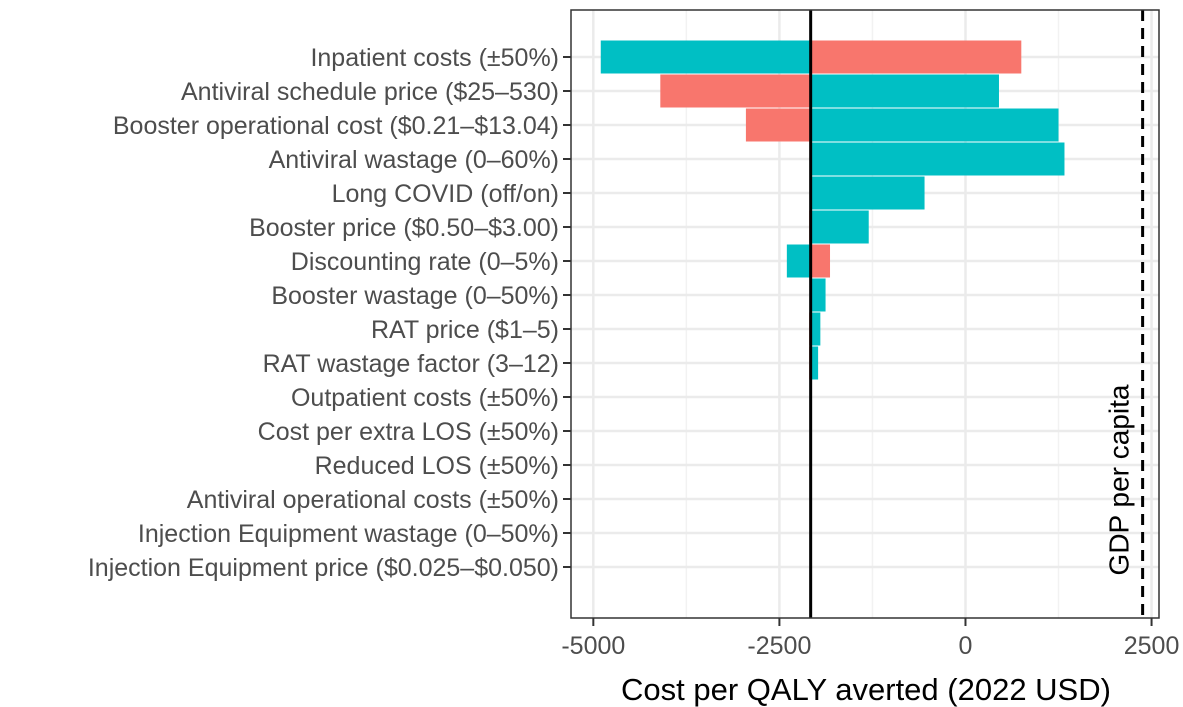 The width and height of the screenshot is (1183, 707). I want to click on category-label: Antiviral operational costs (±50%), so click(373, 500).